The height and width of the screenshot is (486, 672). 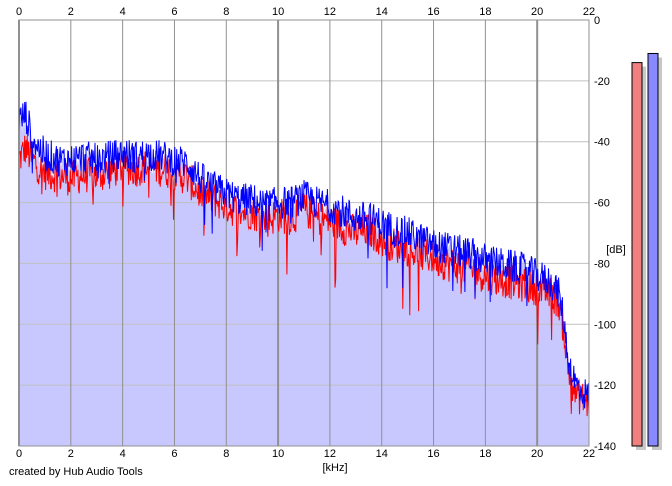 What do you see at coordinates (174, 454) in the screenshot?
I see `x-tick-bottom-3: 6` at bounding box center [174, 454].